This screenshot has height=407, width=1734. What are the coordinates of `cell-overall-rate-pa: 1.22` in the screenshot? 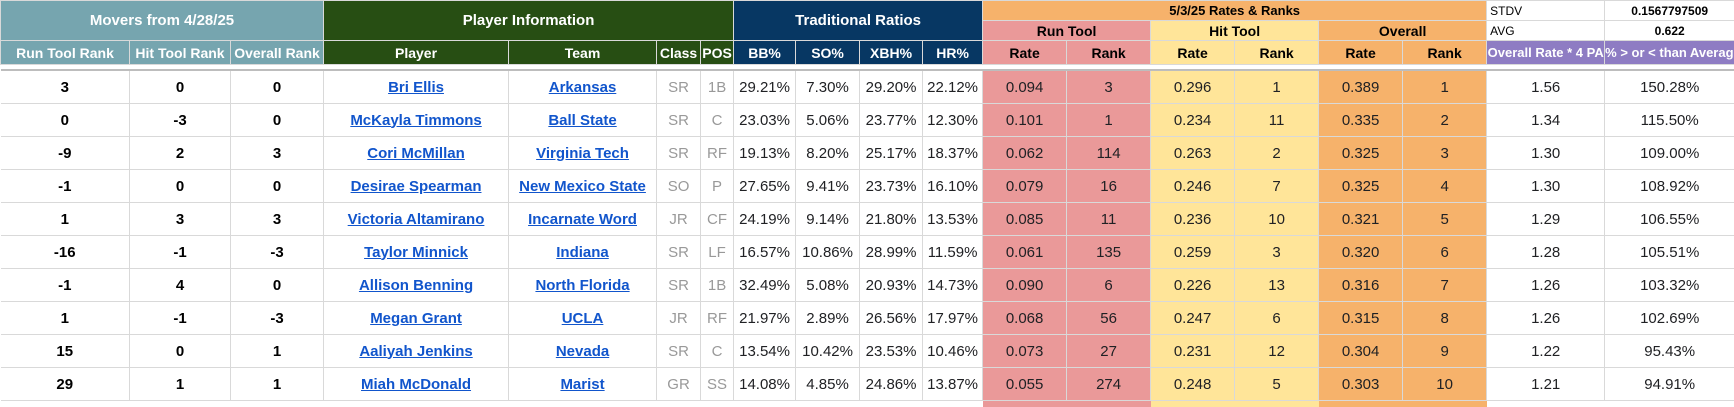 It's located at (1546, 351).